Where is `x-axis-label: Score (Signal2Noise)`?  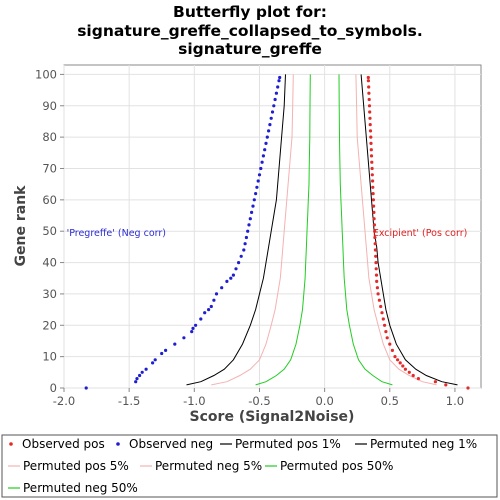 x-axis-label: Score (Signal2Noise) is located at coordinates (272, 417).